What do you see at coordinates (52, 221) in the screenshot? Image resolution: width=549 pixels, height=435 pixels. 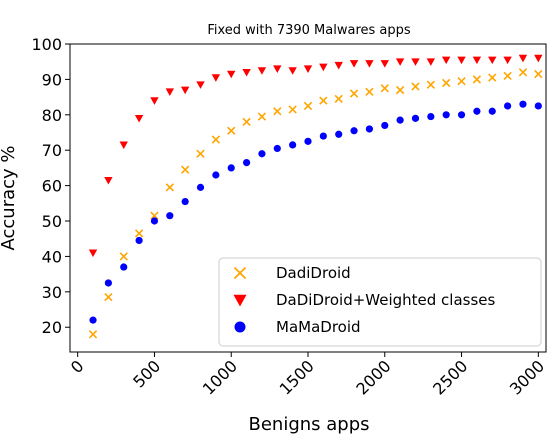 I see `y-tick-label: 50` at bounding box center [52, 221].